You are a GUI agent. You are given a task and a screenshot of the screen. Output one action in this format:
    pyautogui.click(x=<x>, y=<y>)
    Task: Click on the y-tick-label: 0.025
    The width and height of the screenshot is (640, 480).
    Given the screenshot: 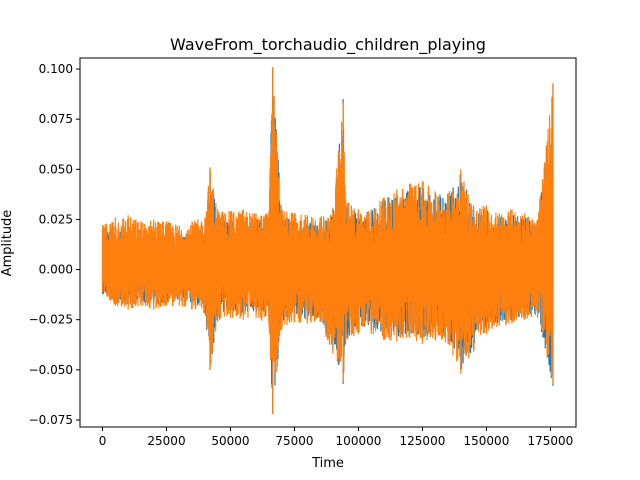 What is the action you would take?
    pyautogui.click(x=56, y=219)
    